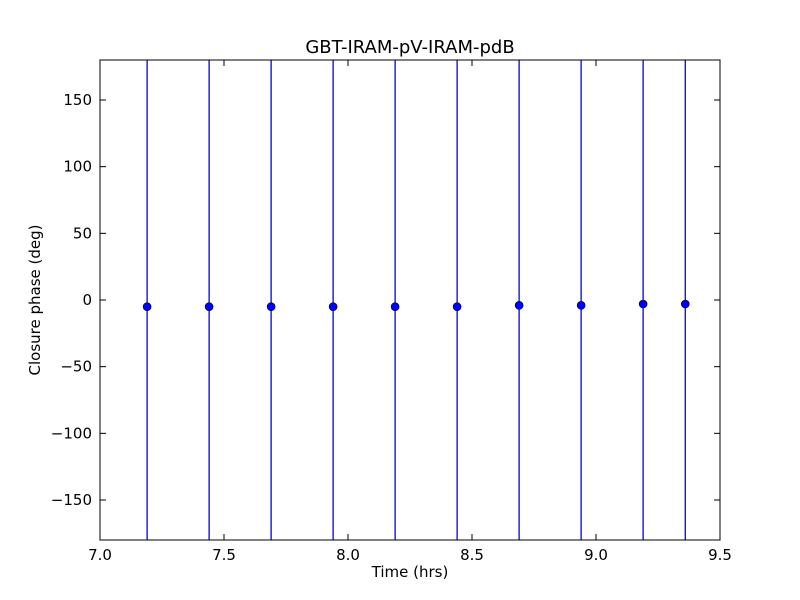 The image size is (800, 600). What do you see at coordinates (100, 555) in the screenshot?
I see `x-tick-label: 7.0` at bounding box center [100, 555].